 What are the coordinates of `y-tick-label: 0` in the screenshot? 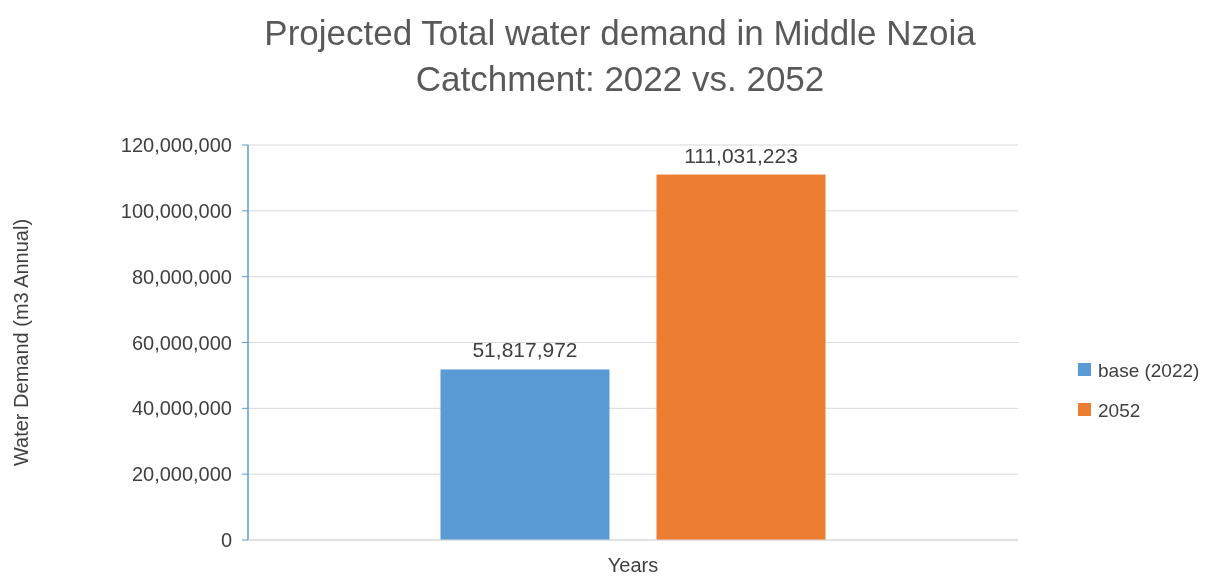 It's located at (226, 540).